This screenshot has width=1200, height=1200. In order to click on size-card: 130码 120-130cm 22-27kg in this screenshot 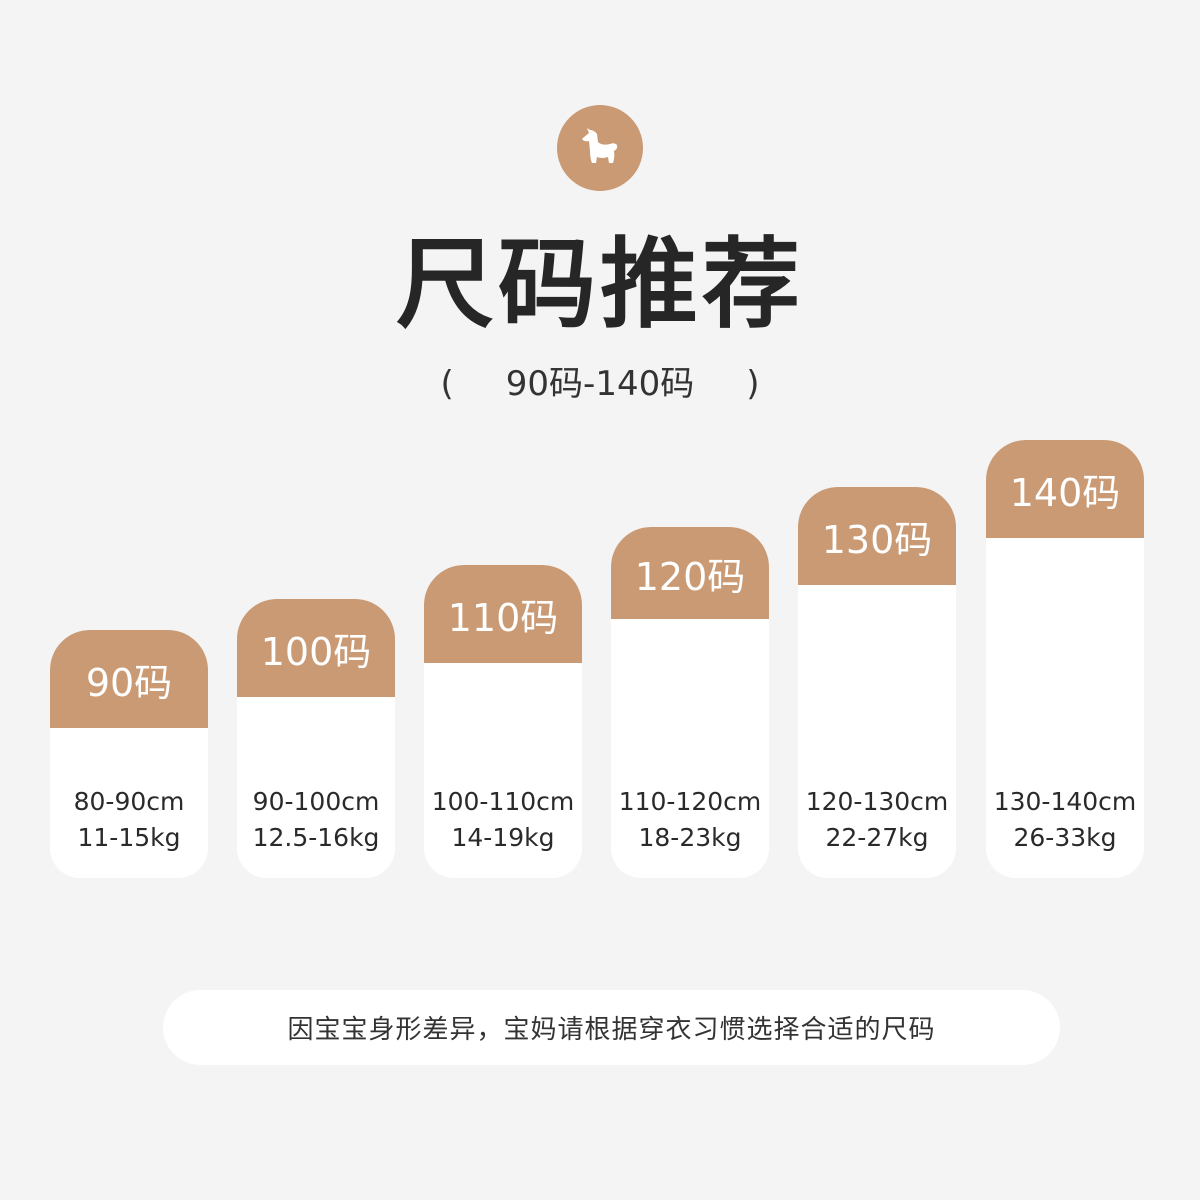, I will do `click(877, 682)`.